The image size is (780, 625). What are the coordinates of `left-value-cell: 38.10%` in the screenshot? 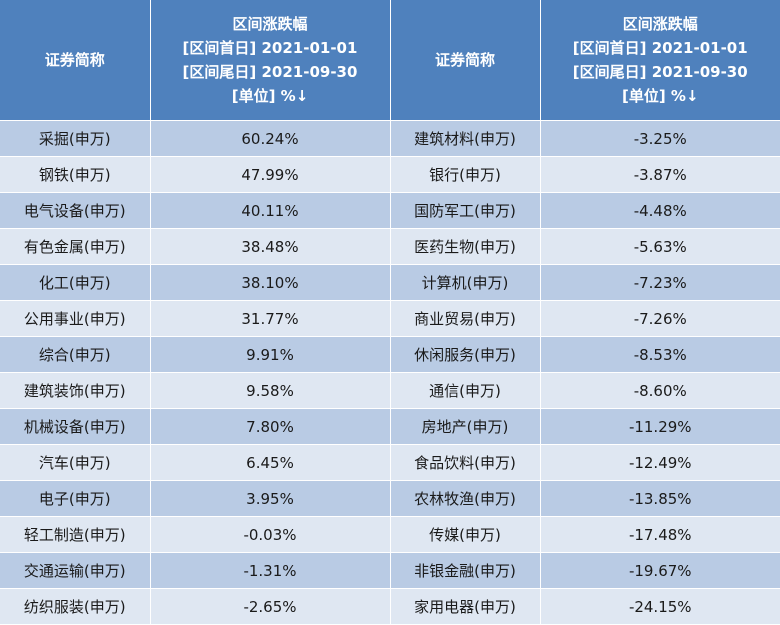 It's located at (270, 282).